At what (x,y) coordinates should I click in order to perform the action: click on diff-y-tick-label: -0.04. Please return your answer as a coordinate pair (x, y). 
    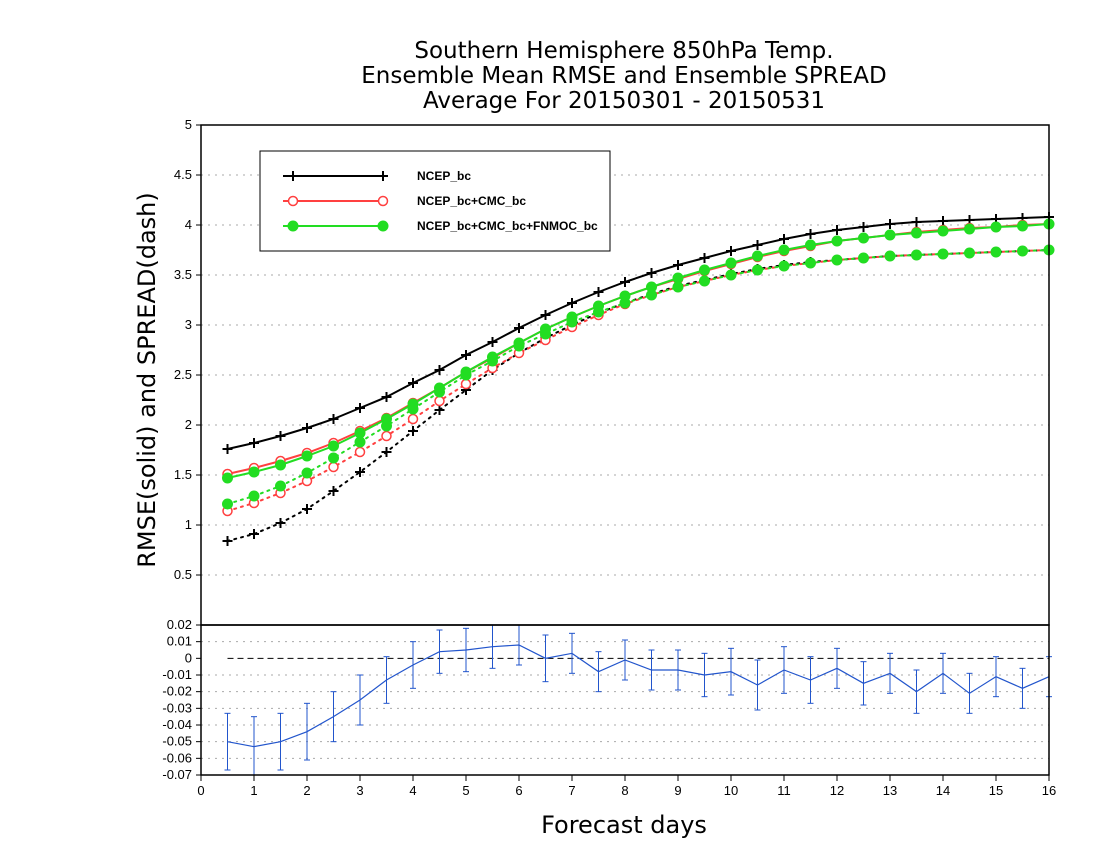
    Looking at the image, I should click on (177, 724).